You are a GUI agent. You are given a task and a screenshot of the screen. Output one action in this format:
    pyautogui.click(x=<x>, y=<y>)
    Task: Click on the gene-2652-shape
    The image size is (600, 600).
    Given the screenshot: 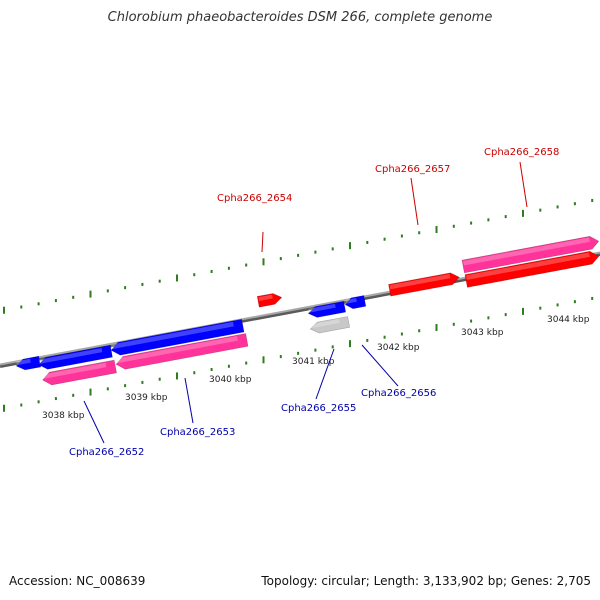 What is the action you would take?
    pyautogui.click(x=75, y=357)
    